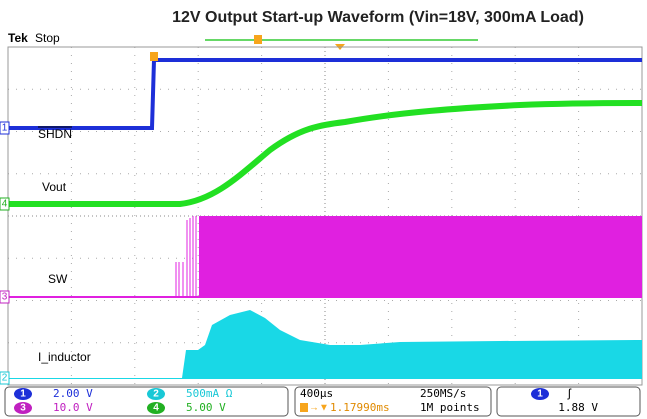 Image resolution: width=647 pixels, height=419 pixels. Describe the element at coordinates (360, 407) in the screenshot. I see `trigger-position: 1.17990ms` at that location.